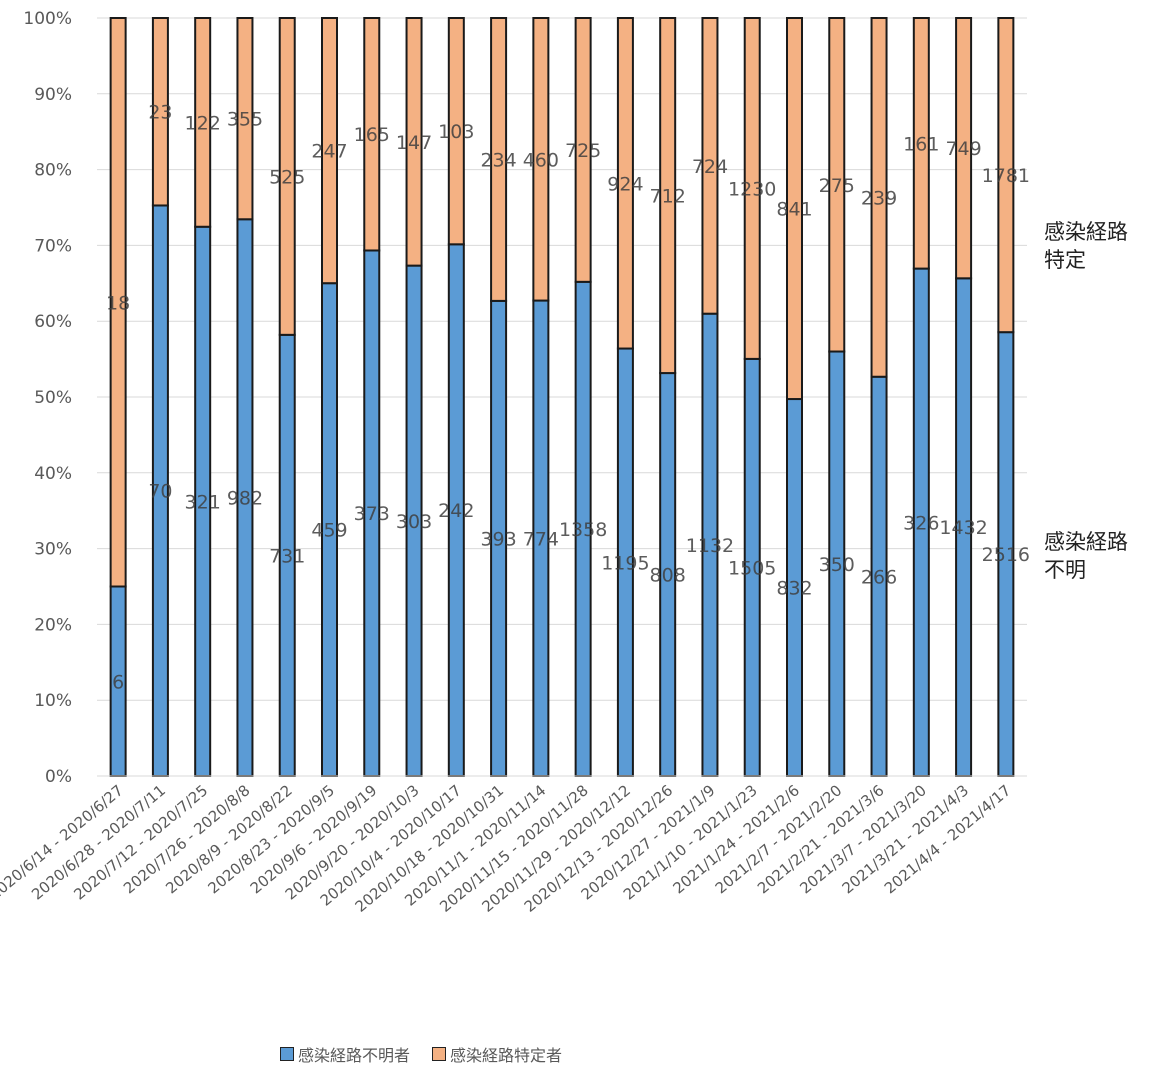 This screenshot has height=1070, width=1156. I want to click on y-tick-label: 50%, so click(53, 398).